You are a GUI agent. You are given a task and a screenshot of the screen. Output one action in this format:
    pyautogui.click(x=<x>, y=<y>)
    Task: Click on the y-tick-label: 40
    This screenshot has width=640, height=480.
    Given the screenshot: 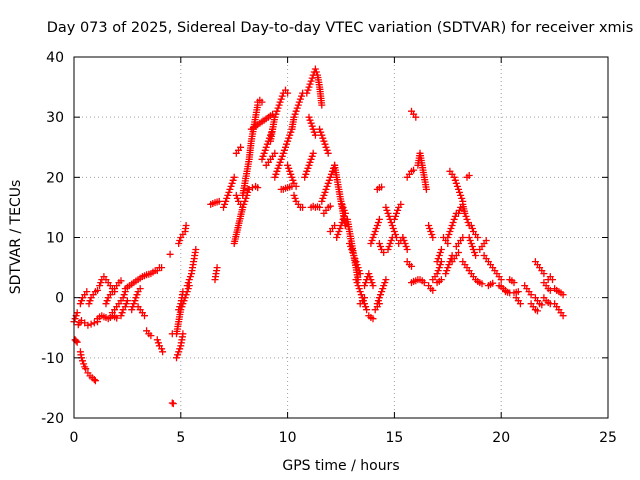 What is the action you would take?
    pyautogui.click(x=55, y=58)
    